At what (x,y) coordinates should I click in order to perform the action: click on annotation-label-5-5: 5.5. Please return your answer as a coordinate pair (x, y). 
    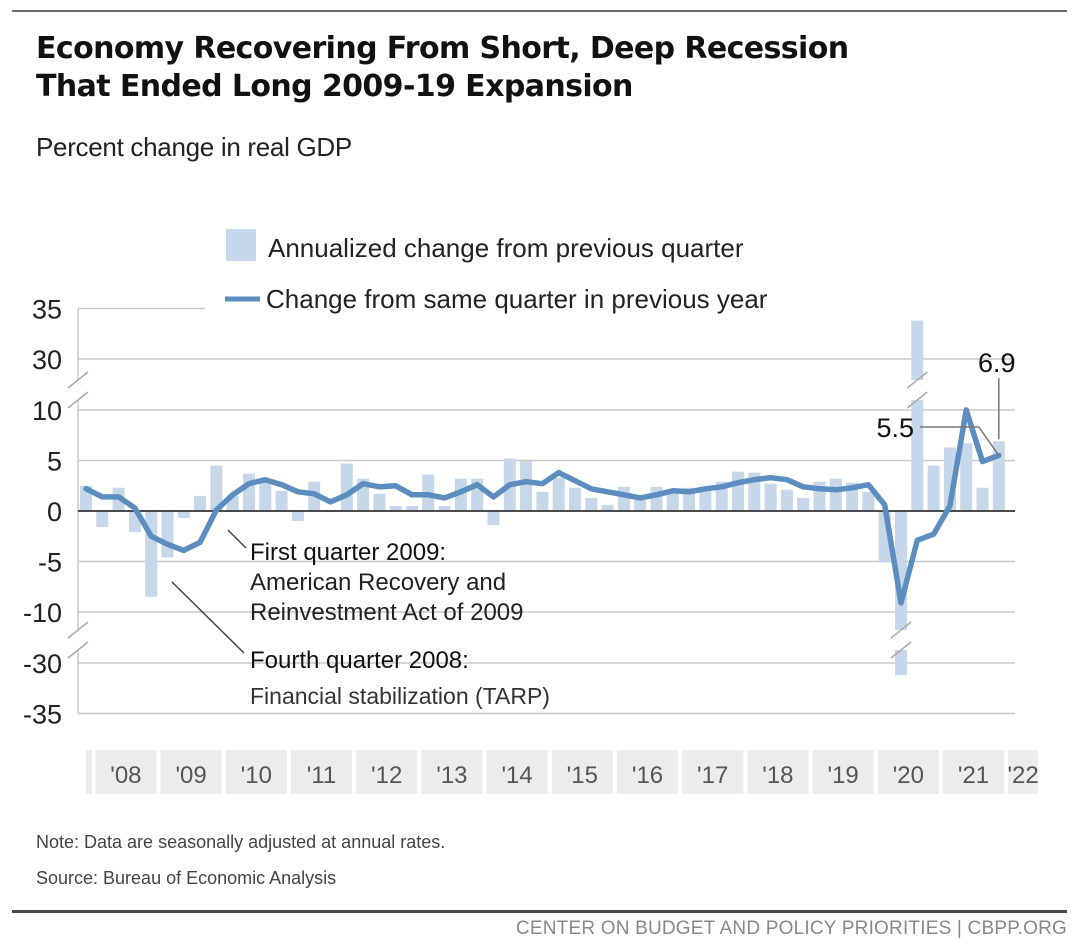
    Looking at the image, I should click on (895, 428).